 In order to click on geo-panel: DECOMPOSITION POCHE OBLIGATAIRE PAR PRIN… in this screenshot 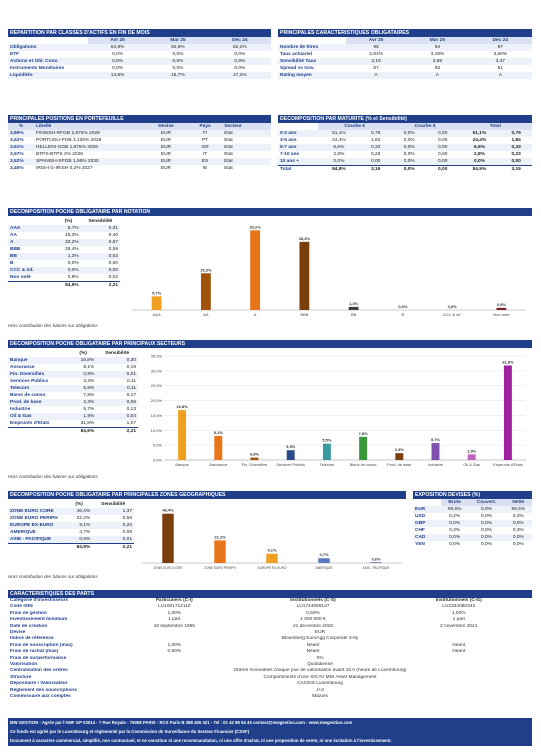, I will do `click(207, 495)`.